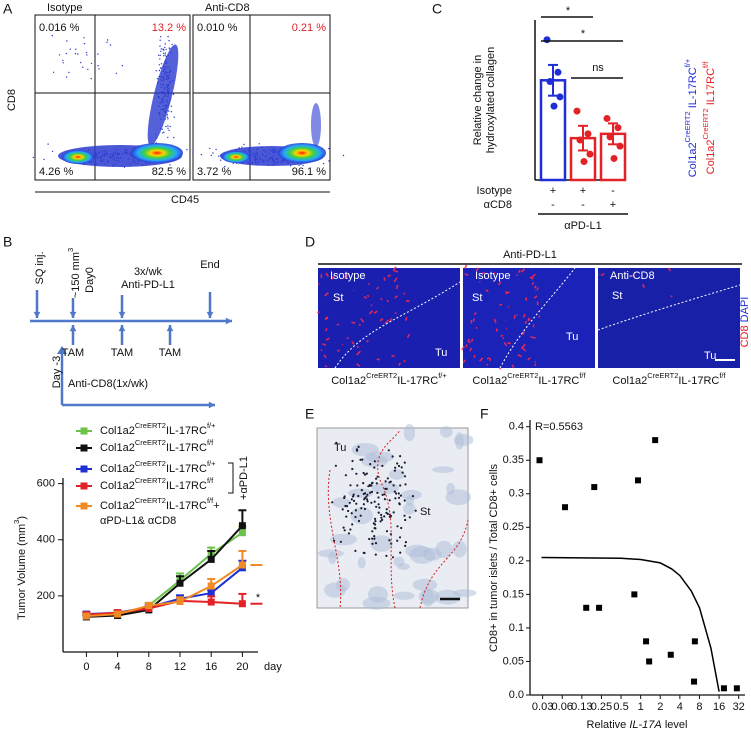 The image size is (751, 734). Describe the element at coordinates (437, 9) in the screenshot. I see `panel-label: C` at that location.